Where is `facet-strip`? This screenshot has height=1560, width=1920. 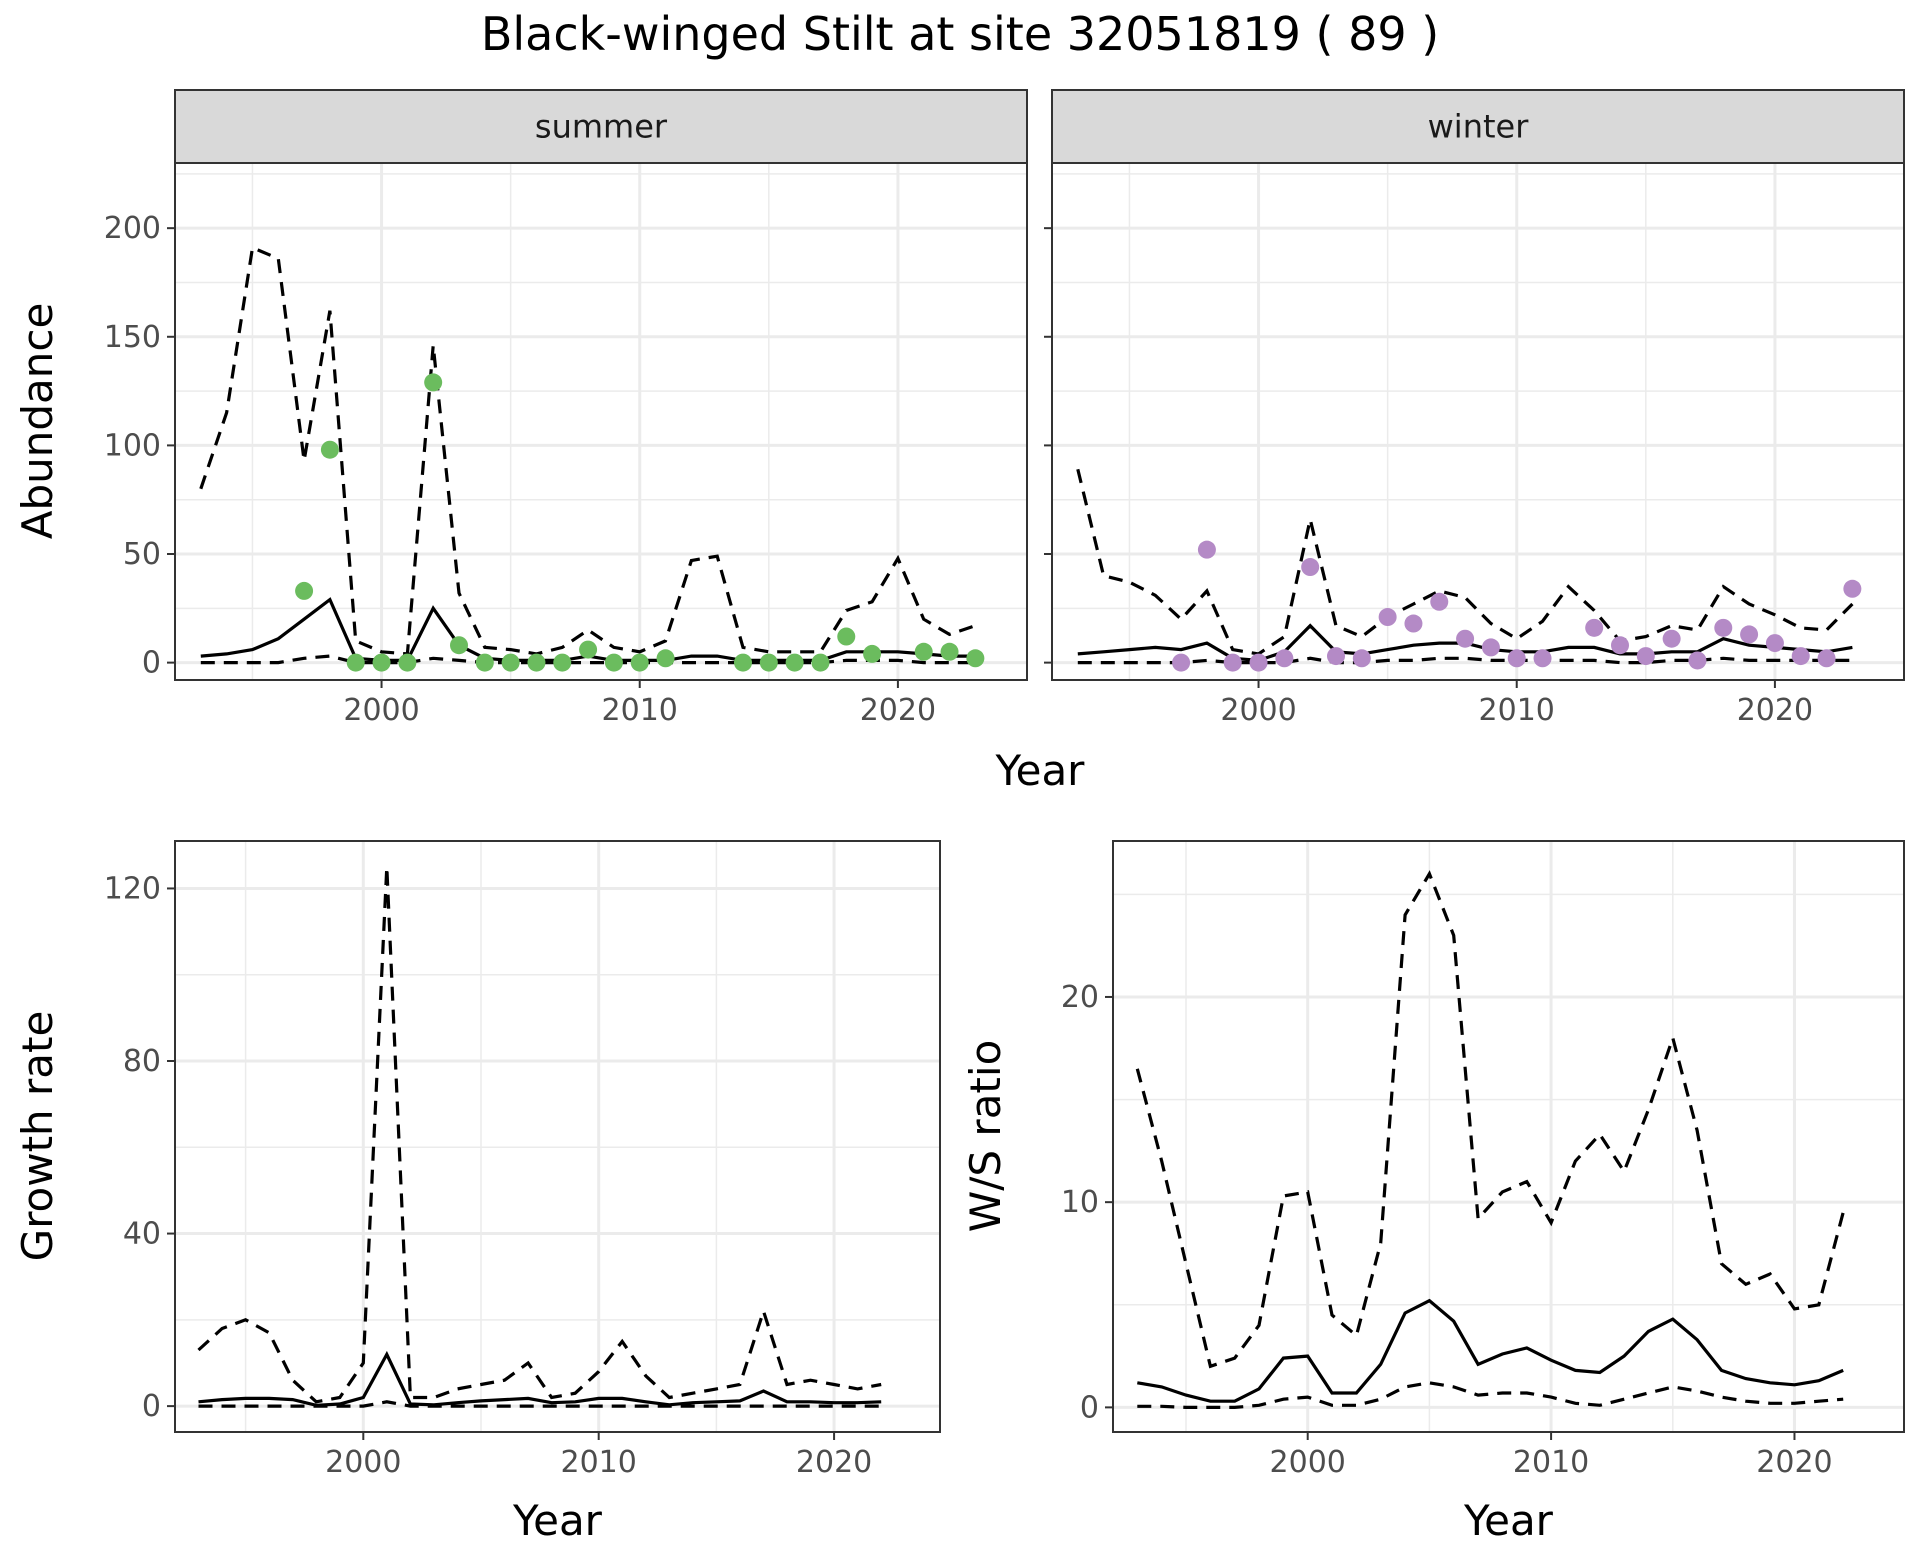
facet-strip is located at coordinates (601, 126).